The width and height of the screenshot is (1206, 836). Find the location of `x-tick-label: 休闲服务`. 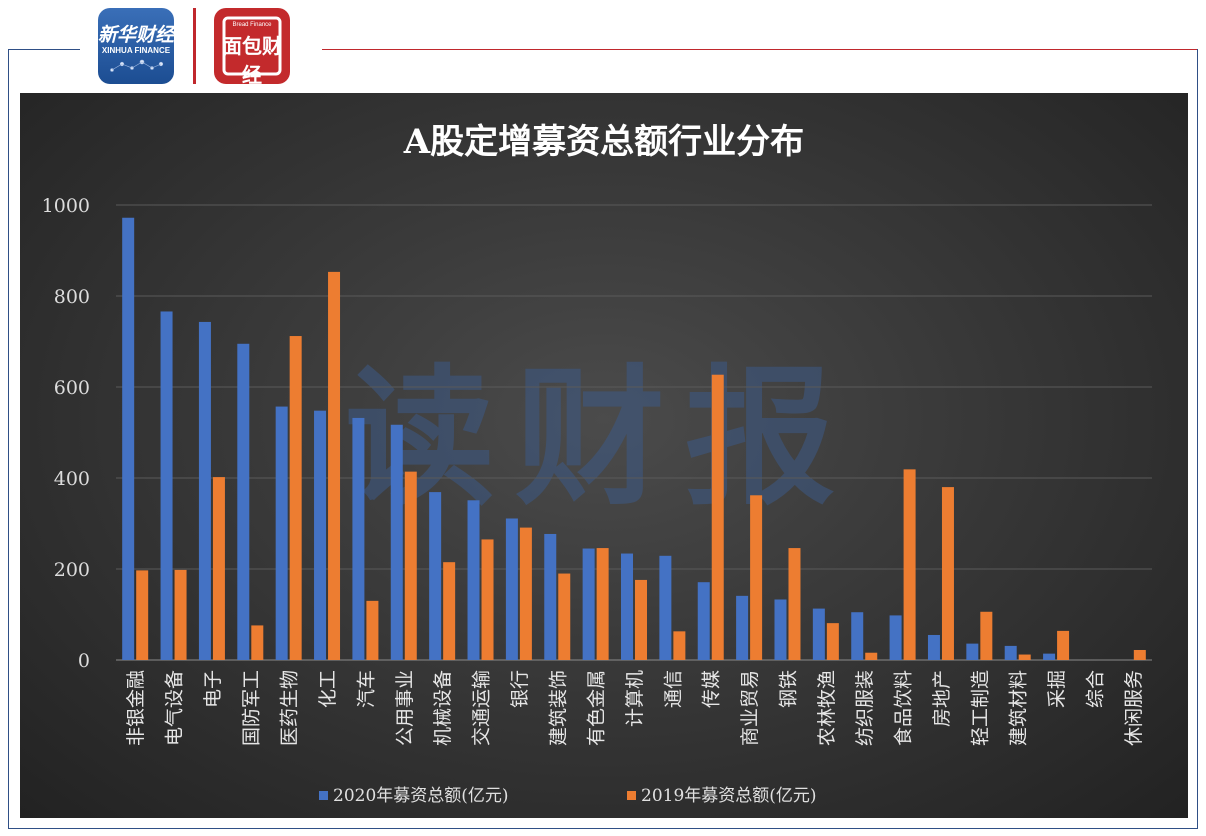

x-tick-label: 休闲服务 is located at coordinates (1134, 708).